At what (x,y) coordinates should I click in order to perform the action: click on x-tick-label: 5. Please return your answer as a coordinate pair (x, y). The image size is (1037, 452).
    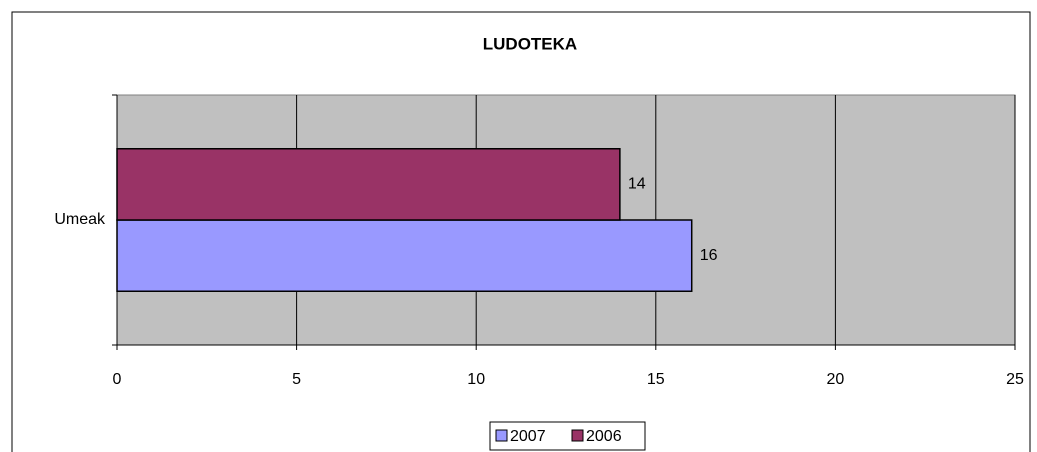
    Looking at the image, I should click on (296, 379).